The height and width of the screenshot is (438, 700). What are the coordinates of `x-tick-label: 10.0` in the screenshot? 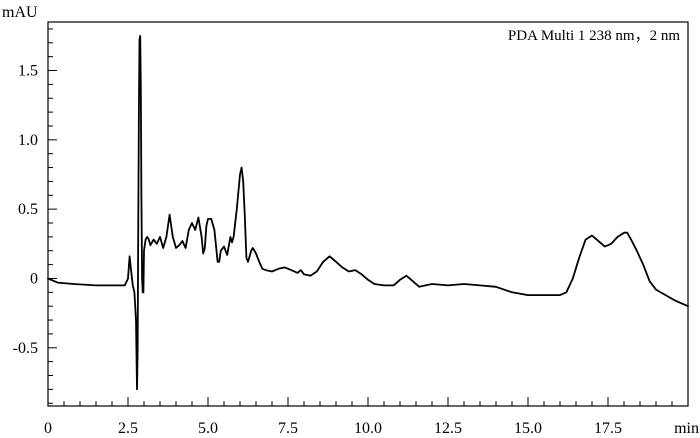 It's located at (368, 428).